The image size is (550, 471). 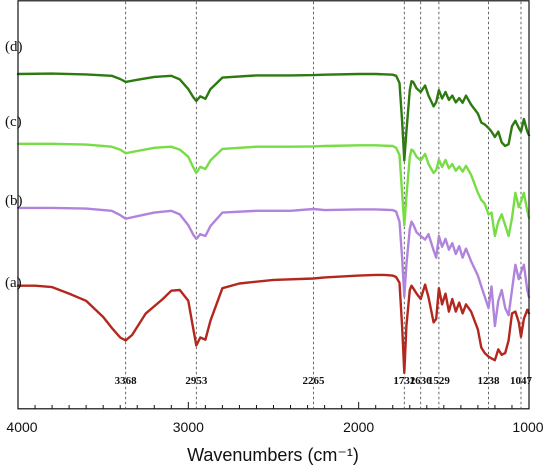 What do you see at coordinates (358, 427) in the screenshot?
I see `x-tick-label-2000: 2000` at bounding box center [358, 427].